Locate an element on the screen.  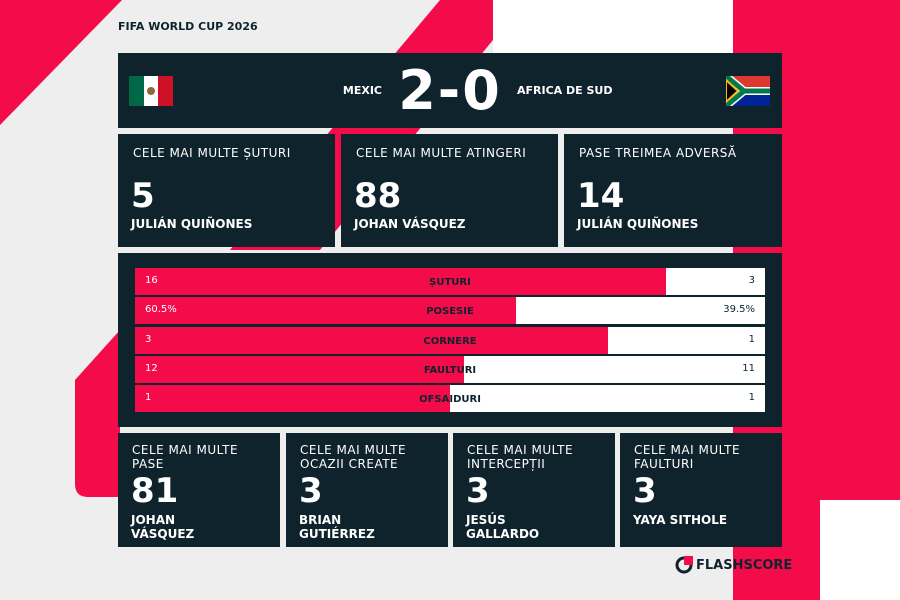
away-team: AFRICA DE SUD is located at coordinates (565, 90).